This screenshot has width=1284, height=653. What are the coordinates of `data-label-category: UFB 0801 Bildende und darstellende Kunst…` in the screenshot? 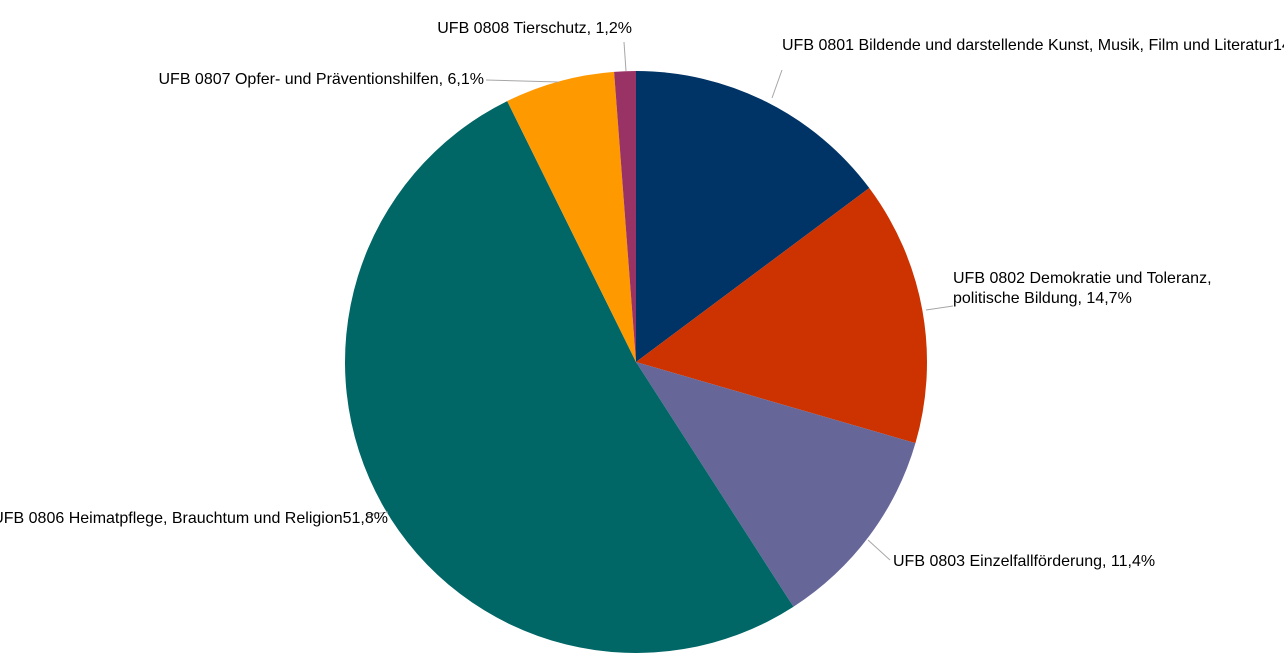 It's located at (1028, 45).